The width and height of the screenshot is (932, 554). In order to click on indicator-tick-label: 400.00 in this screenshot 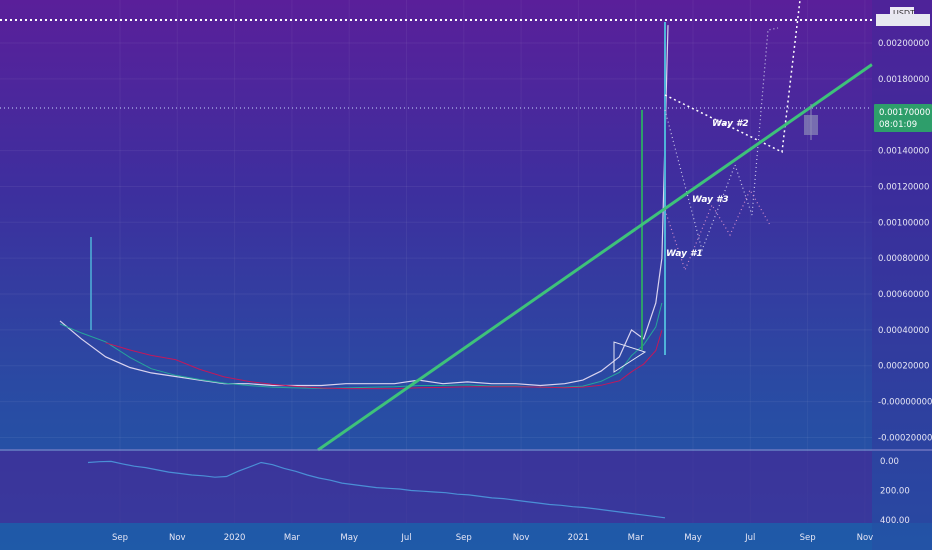, I will do `click(895, 521)`.